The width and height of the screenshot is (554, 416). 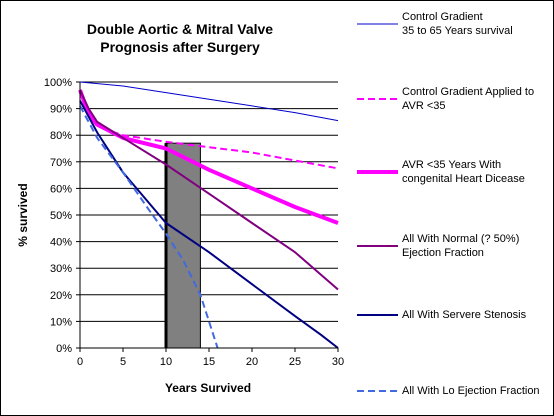 What do you see at coordinates (457, 24) in the screenshot?
I see `legend-label-1: Control Gradient 35 to 65 Years survival` at bounding box center [457, 24].